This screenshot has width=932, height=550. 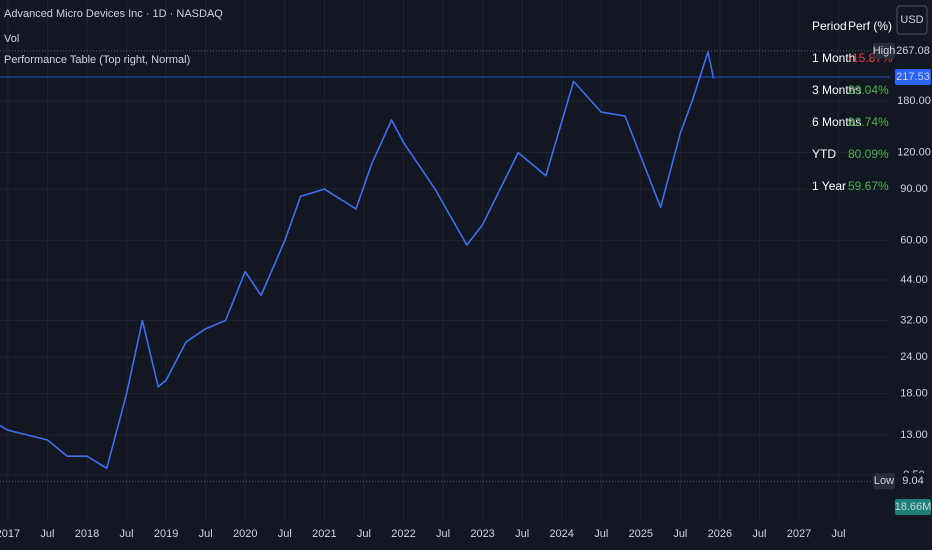 I want to click on volume-box, so click(x=913, y=507).